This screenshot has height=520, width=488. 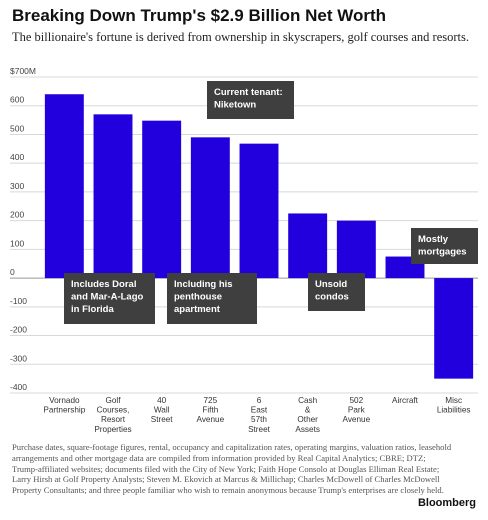 I want to click on x-tick-label-line: Courses,, so click(x=113, y=410).